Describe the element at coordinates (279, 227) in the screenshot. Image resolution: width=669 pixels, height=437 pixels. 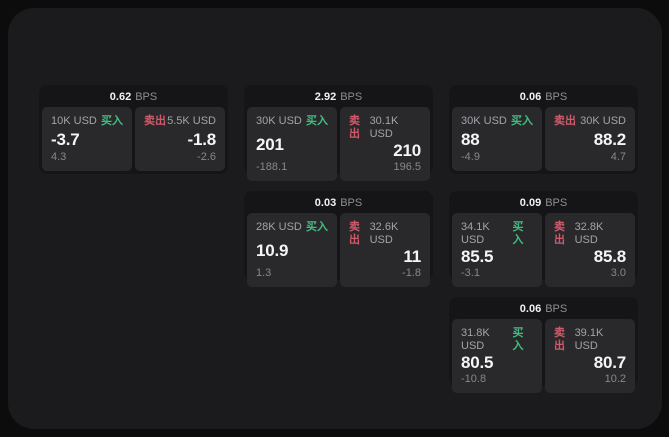
I see `buy-amount-label: 28K USD` at that location.